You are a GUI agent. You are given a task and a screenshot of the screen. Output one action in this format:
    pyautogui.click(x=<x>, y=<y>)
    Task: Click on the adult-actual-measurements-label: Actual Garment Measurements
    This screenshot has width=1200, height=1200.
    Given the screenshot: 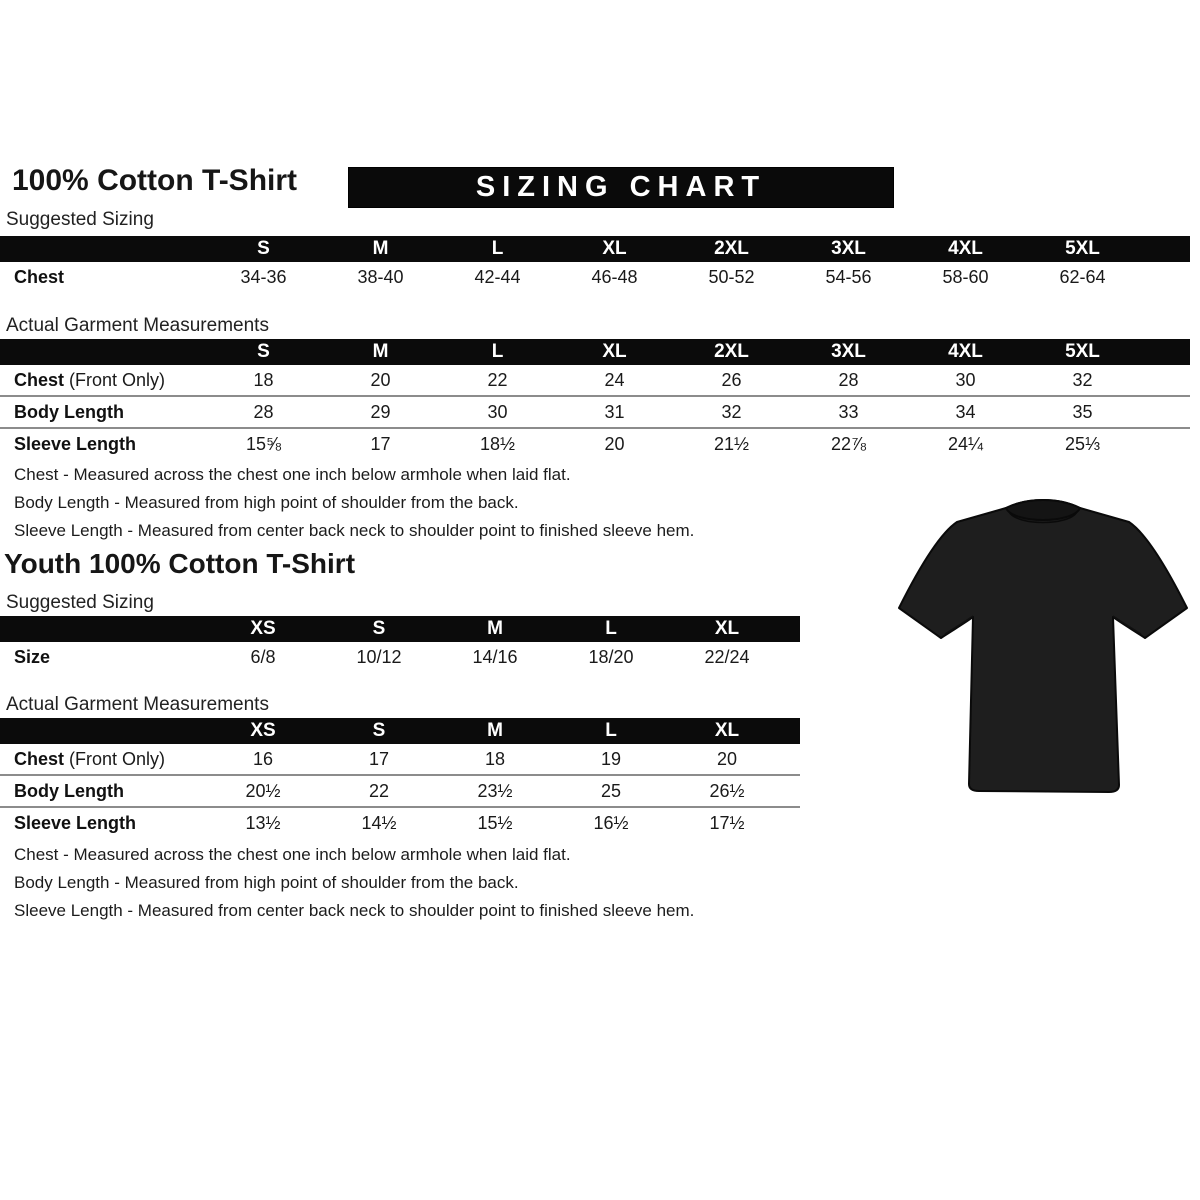 What is the action you would take?
    pyautogui.click(x=137, y=325)
    